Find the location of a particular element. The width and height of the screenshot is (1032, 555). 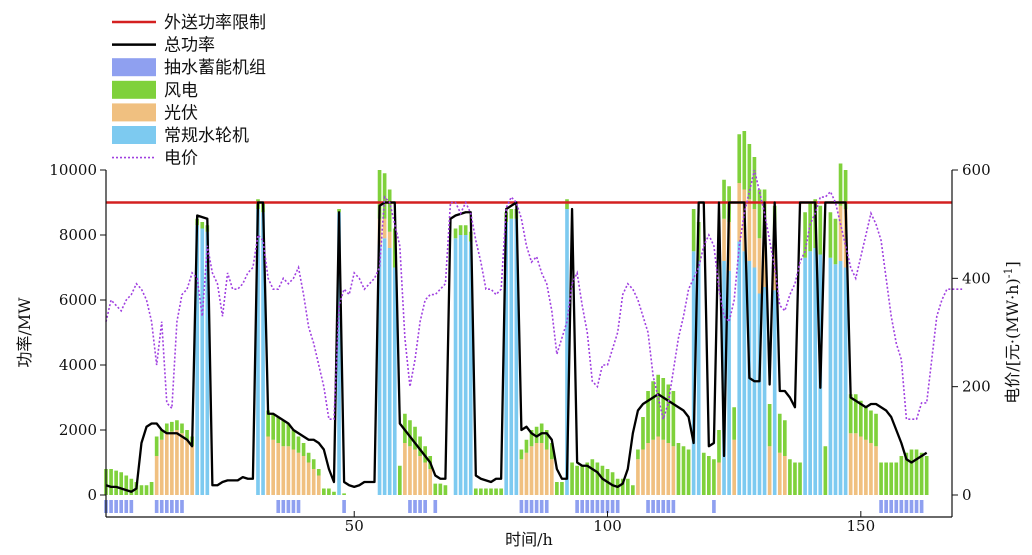

x-tick-label: 100 is located at coordinates (607, 526).